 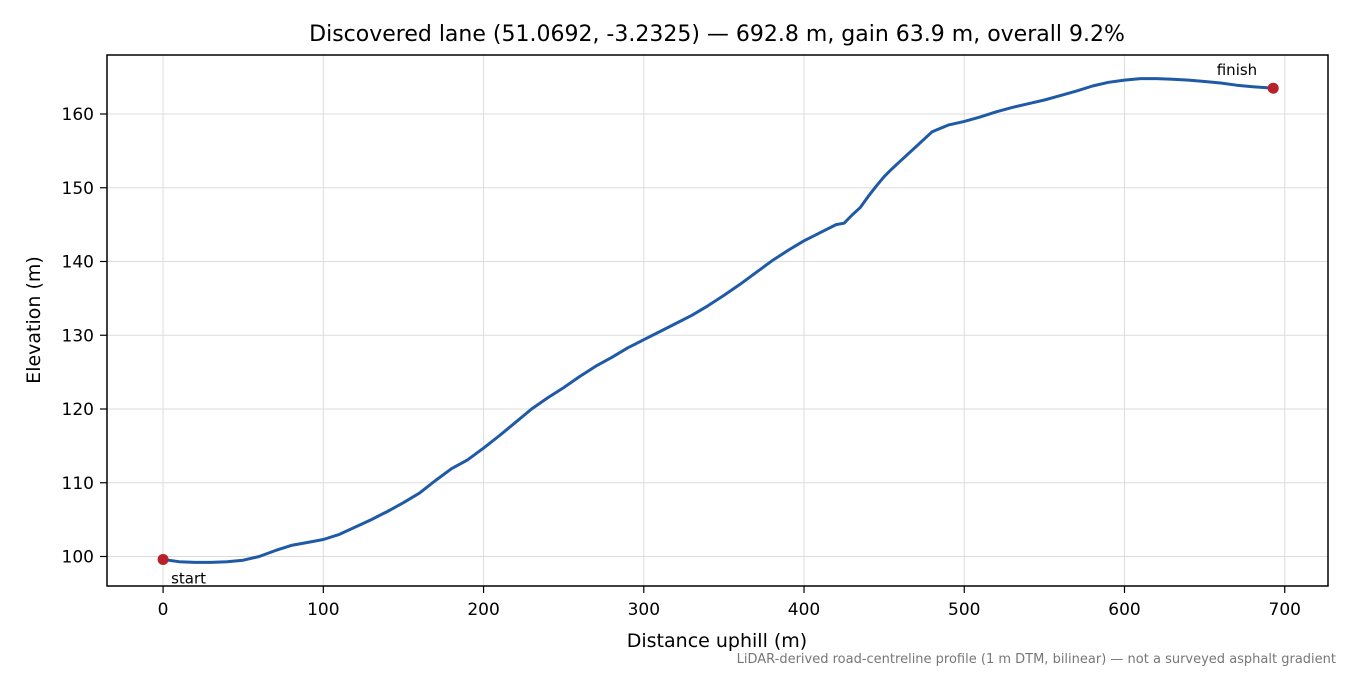 I want to click on finish-marker, so click(x=1273, y=88).